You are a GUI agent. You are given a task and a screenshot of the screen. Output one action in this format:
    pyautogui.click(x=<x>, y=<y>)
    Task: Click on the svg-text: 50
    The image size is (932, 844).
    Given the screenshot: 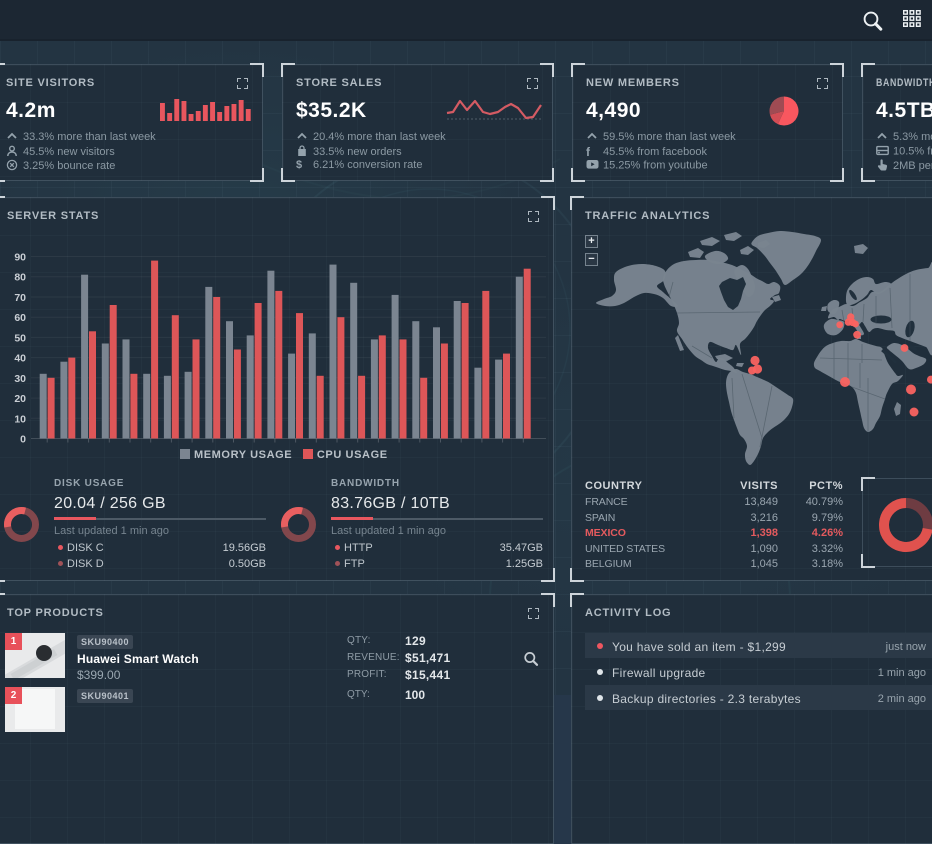 What is the action you would take?
    pyautogui.click(x=20, y=338)
    